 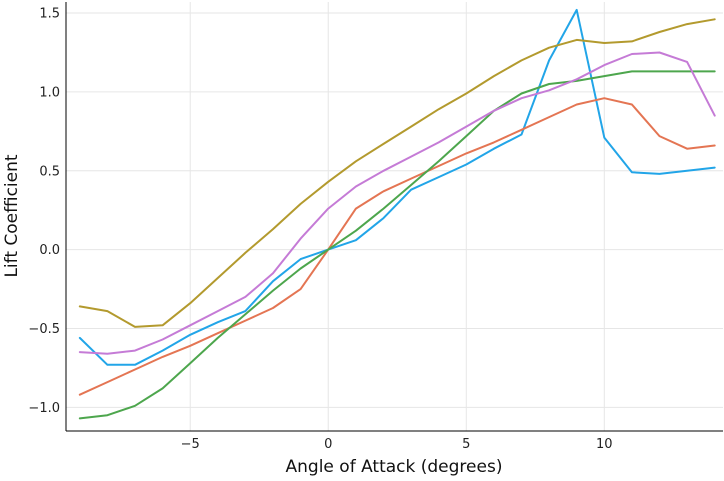 What do you see at coordinates (12, 215) in the screenshot?
I see `y-axis-title: Lift Coefficient` at bounding box center [12, 215].